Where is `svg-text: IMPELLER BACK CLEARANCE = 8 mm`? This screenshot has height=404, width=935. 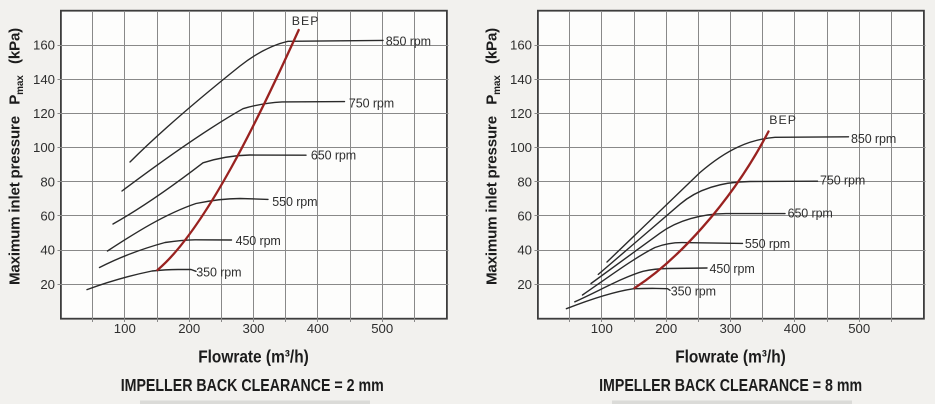
svg-text: IMPELLER BACK CLEARANCE = 8 mm is located at coordinates (730, 385).